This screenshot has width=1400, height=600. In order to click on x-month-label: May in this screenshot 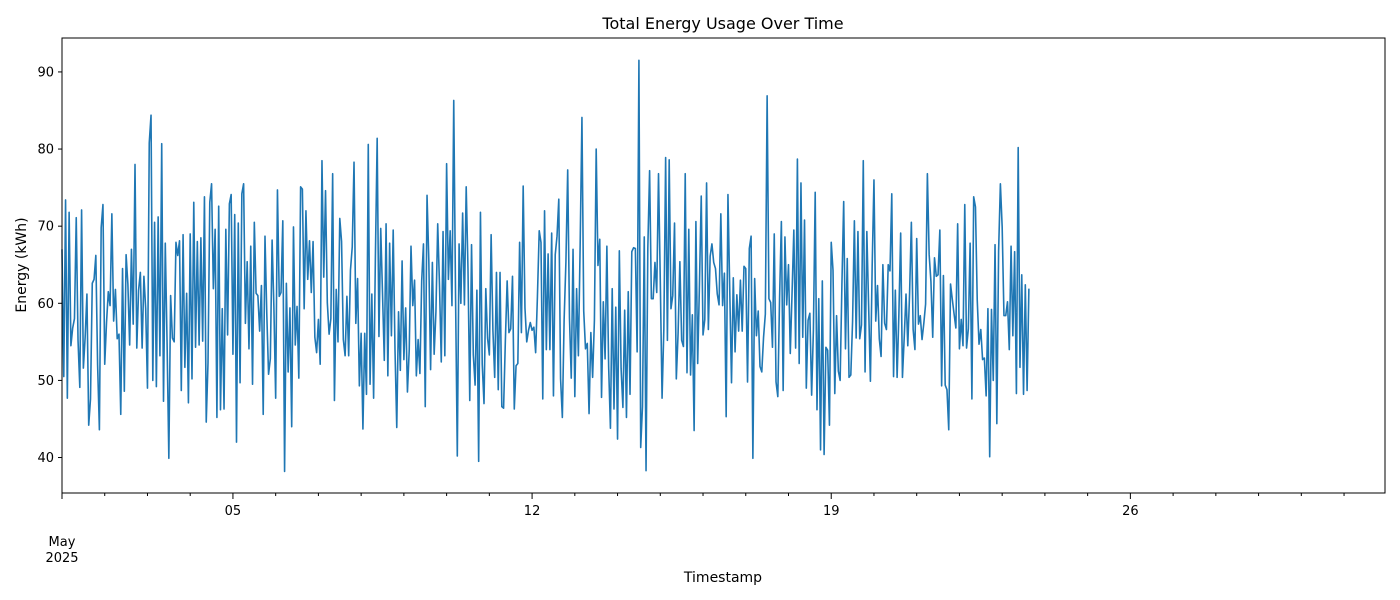, I will do `click(62, 542)`.